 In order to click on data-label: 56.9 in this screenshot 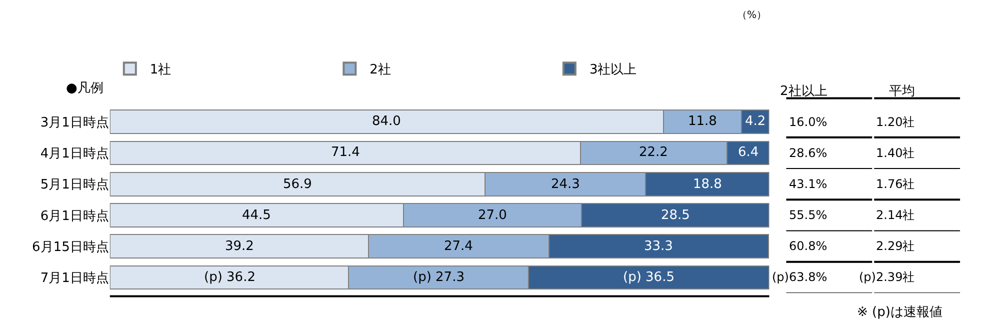, I will do `click(297, 184)`.